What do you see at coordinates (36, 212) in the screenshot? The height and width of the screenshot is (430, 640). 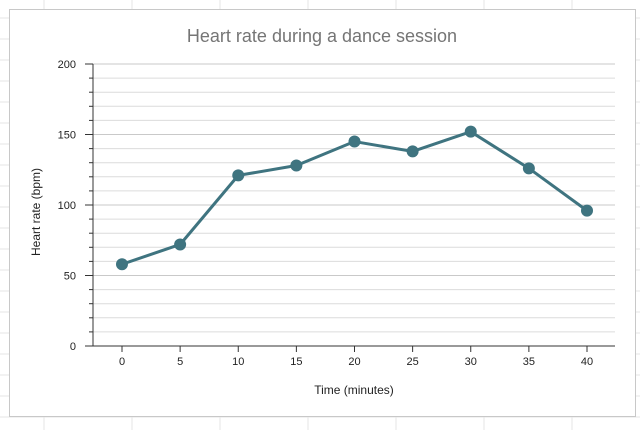 I see `y-axis-label: Heart rate (bpm)` at bounding box center [36, 212].